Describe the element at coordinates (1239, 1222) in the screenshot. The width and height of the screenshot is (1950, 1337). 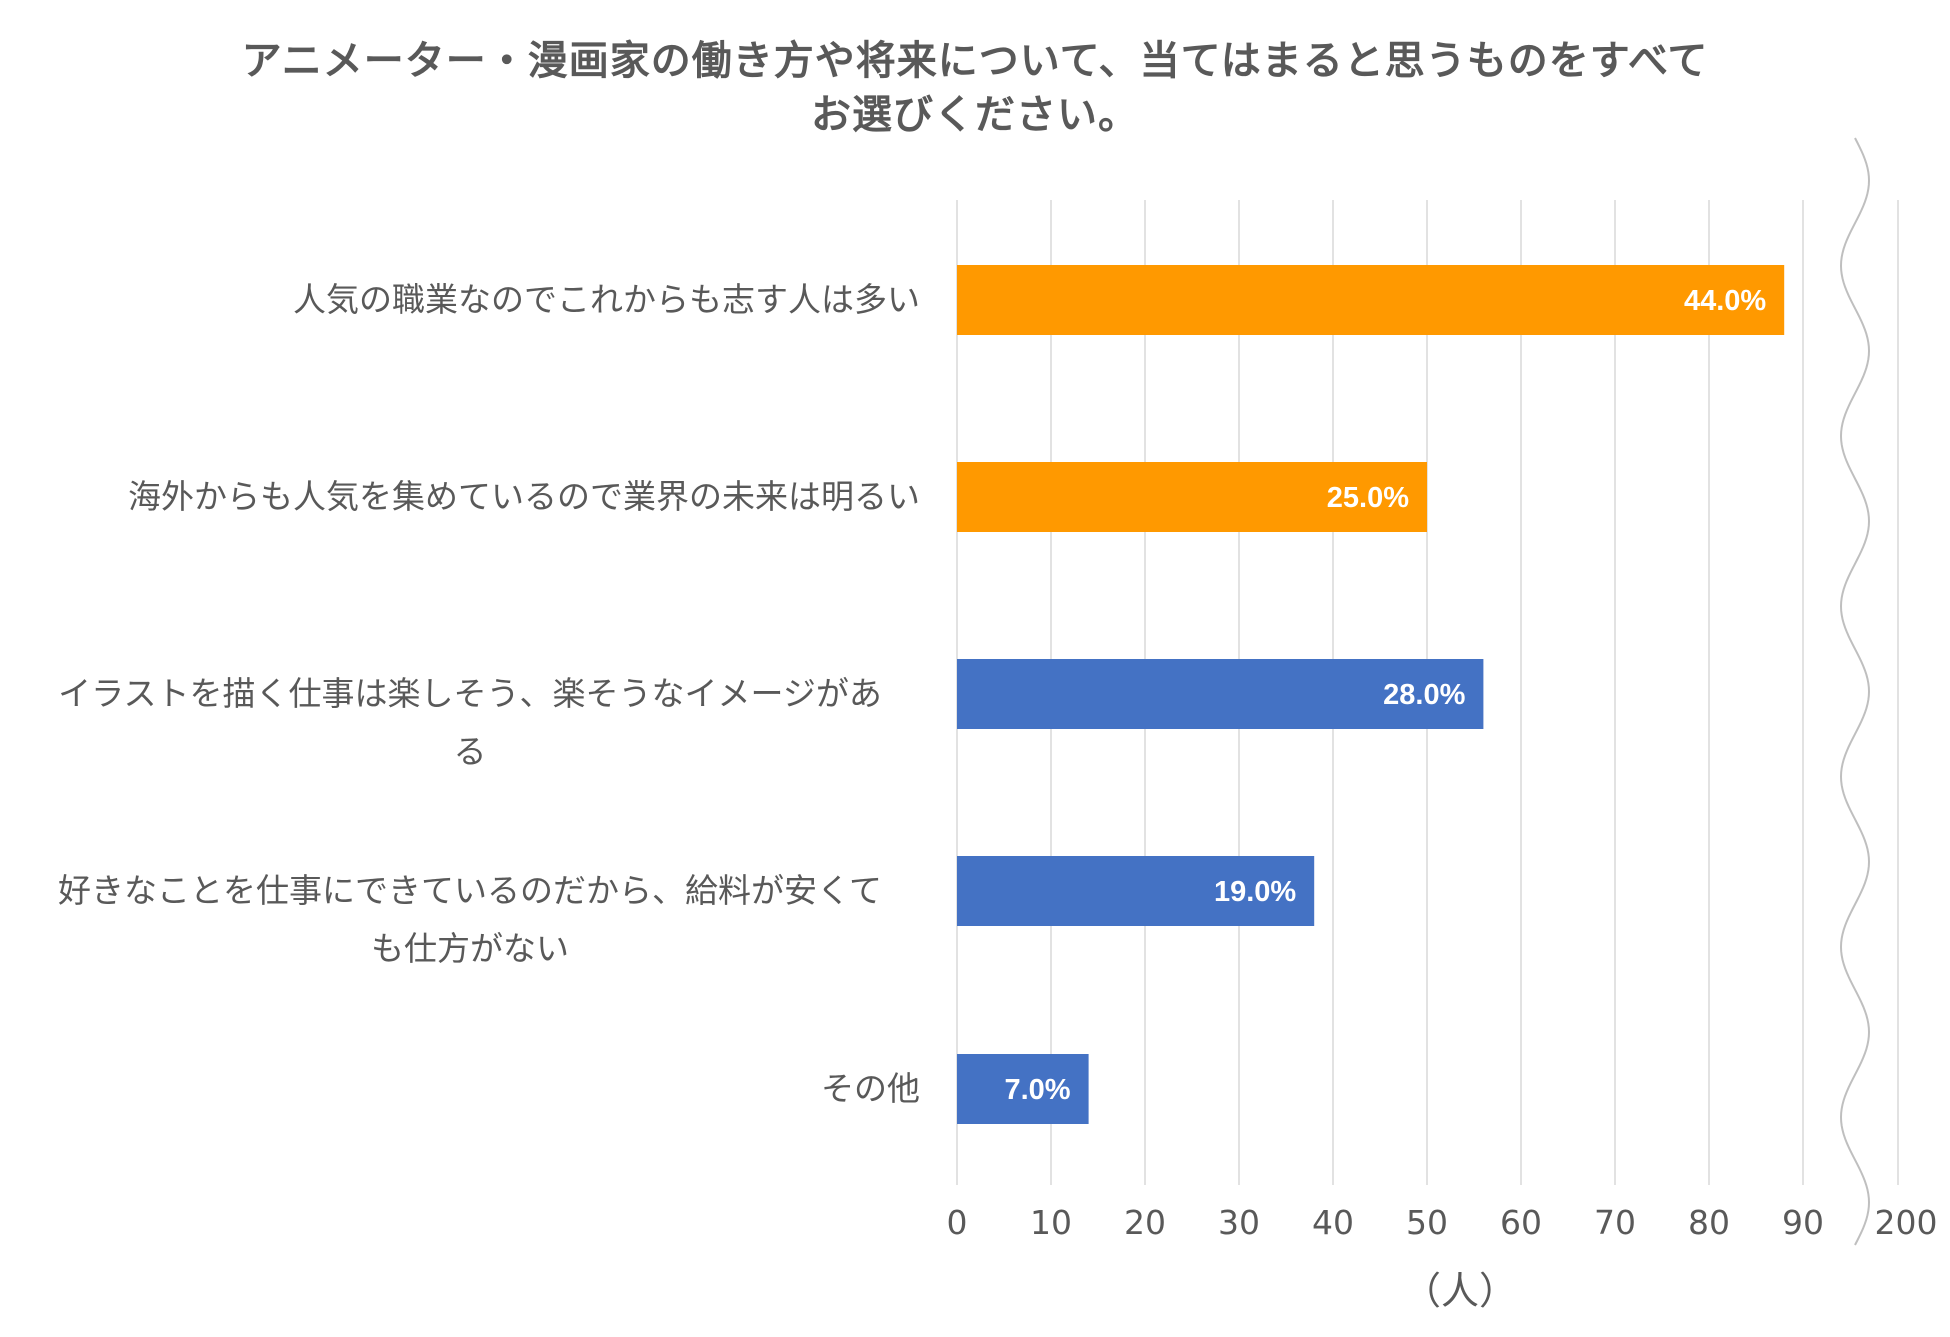
I see `x-tick-label-30: 30` at that location.